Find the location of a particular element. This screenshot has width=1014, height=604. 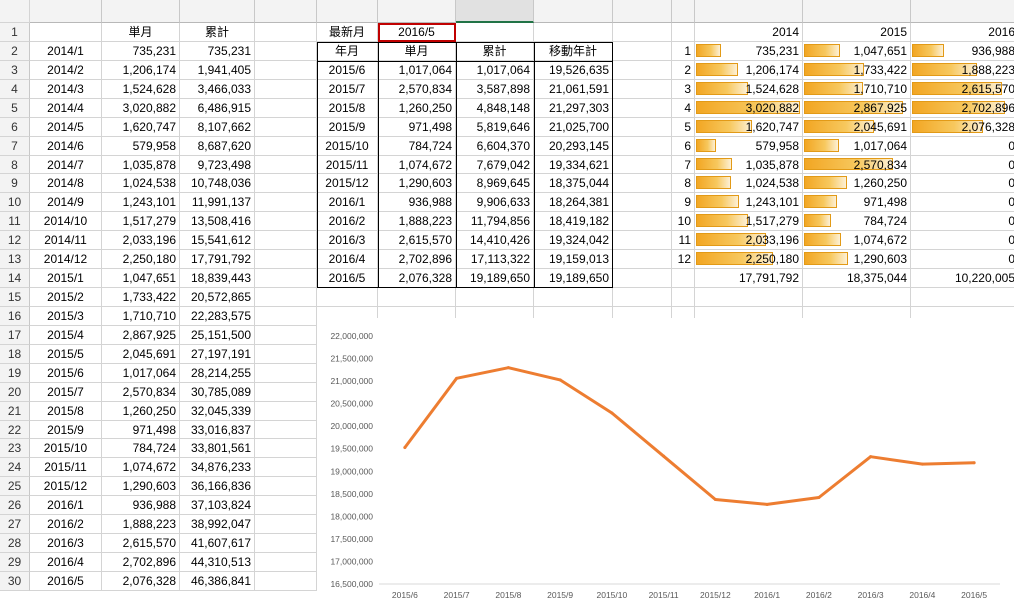

cell-a16: 2015/3 is located at coordinates (66, 316).